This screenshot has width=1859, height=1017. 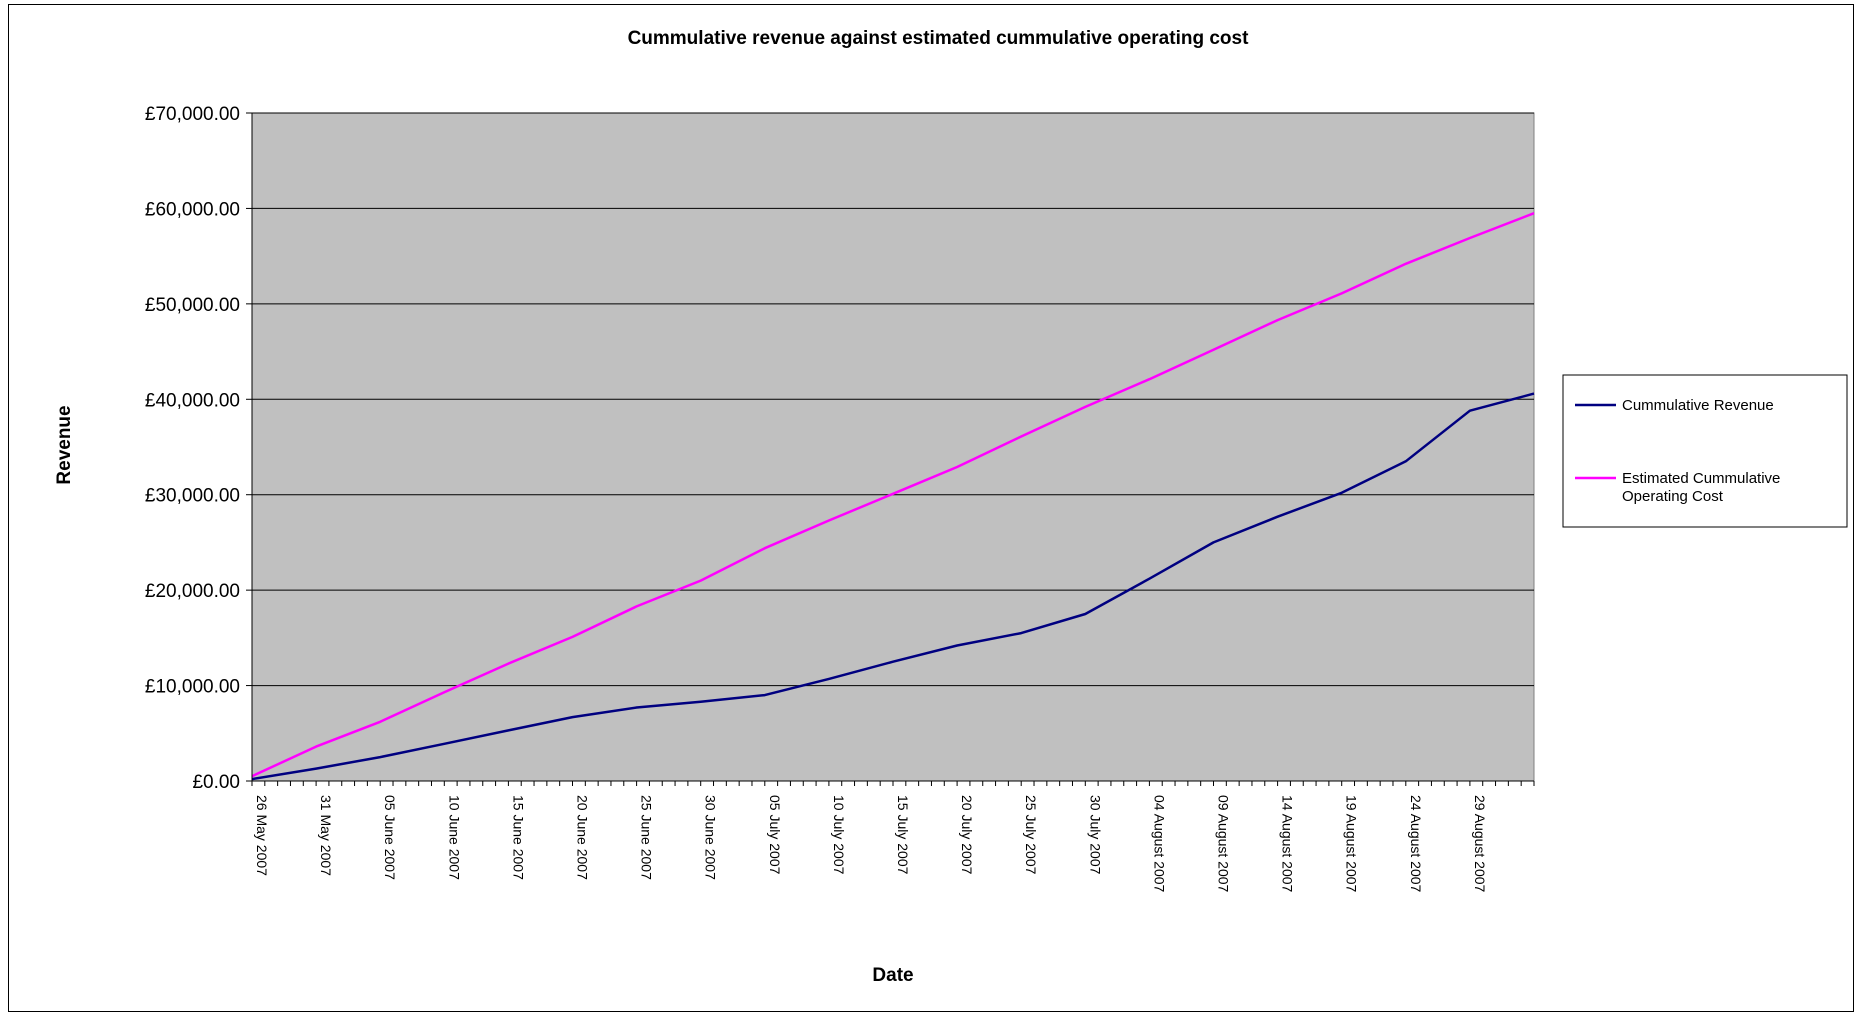 I want to click on y-tick-label: £50,000.00, so click(x=192, y=305).